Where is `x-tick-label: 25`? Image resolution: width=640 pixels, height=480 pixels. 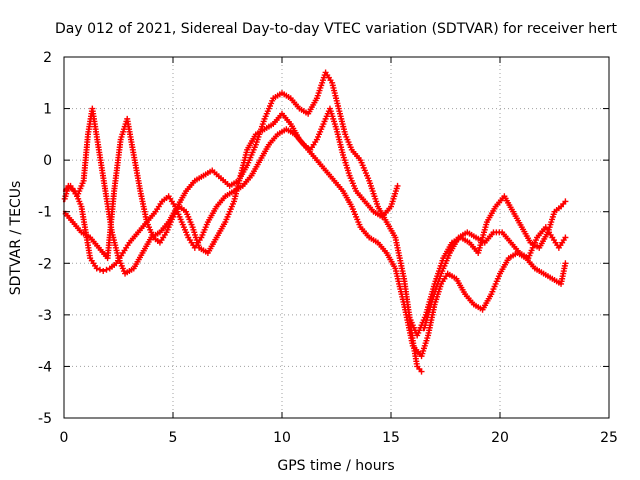 x-tick-label: 25 is located at coordinates (609, 438).